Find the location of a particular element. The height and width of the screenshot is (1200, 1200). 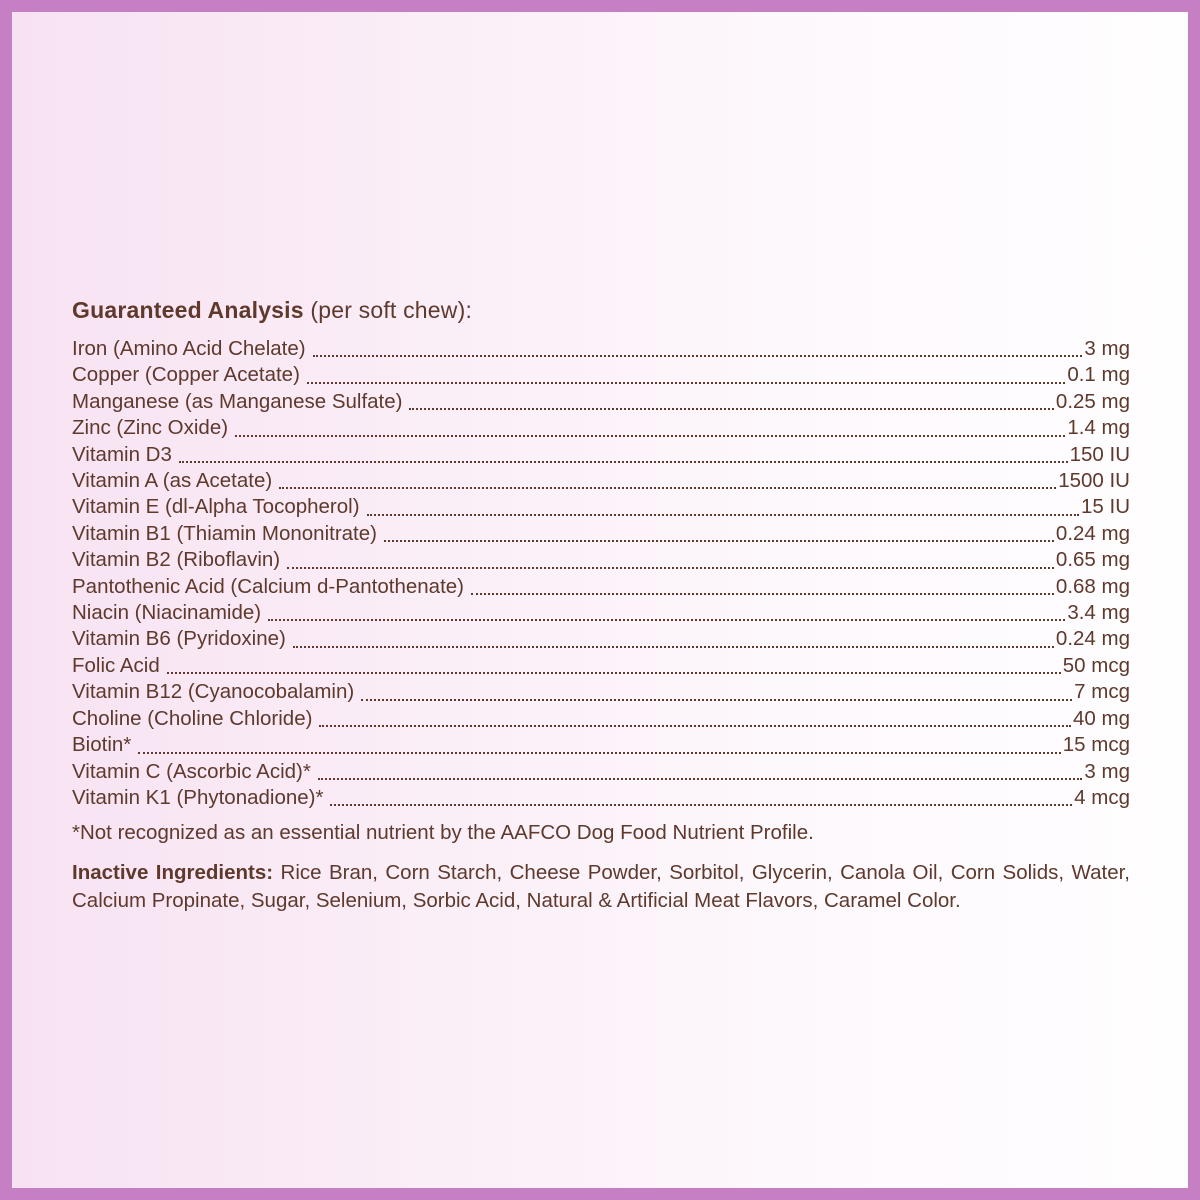

nutrient-value: 1.4 mg is located at coordinates (1098, 428).